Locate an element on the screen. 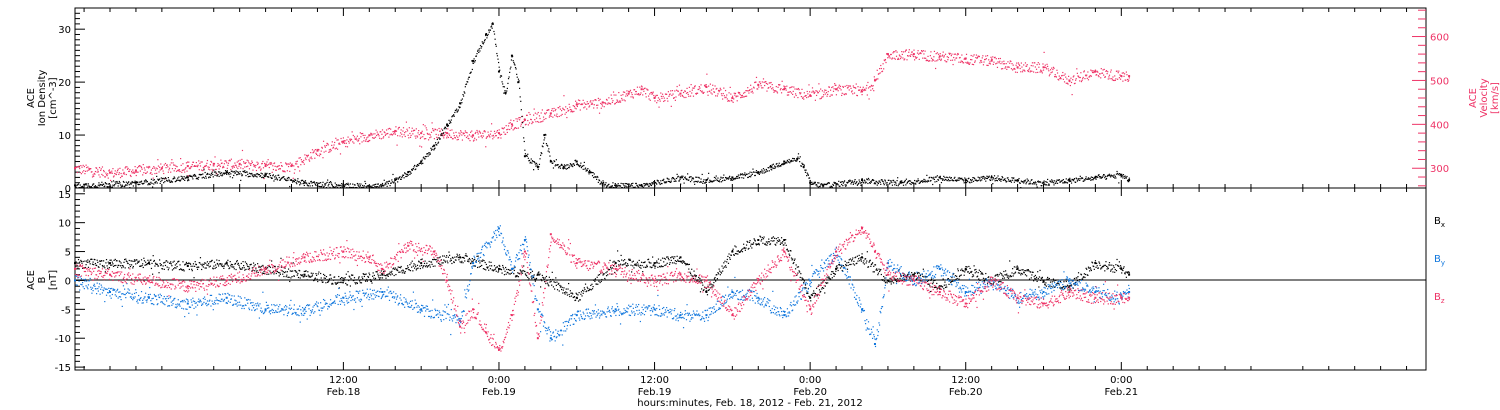  y2-tick-label: 300 is located at coordinates (1439, 169).